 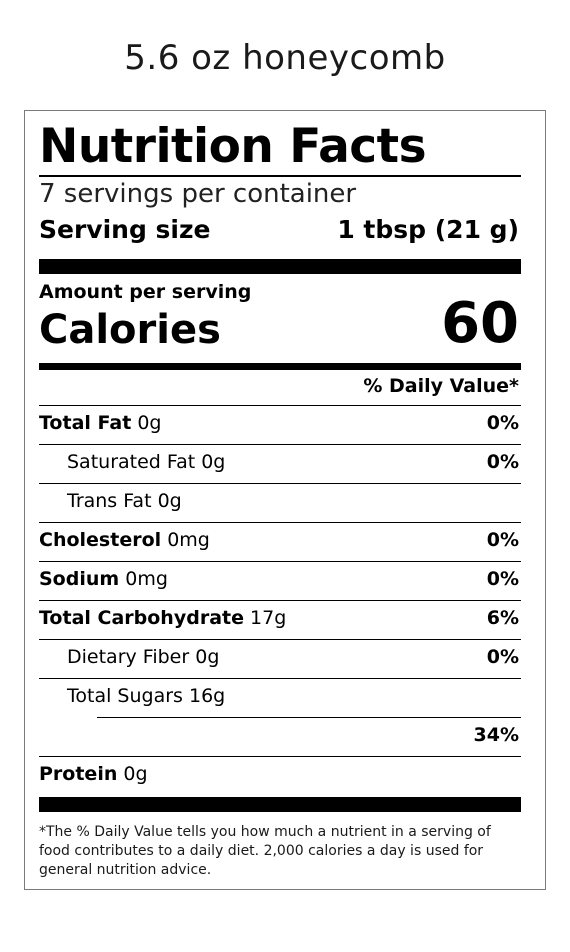 I want to click on nutrient-row-sodium: Sodium 0mg, so click(x=103, y=579).